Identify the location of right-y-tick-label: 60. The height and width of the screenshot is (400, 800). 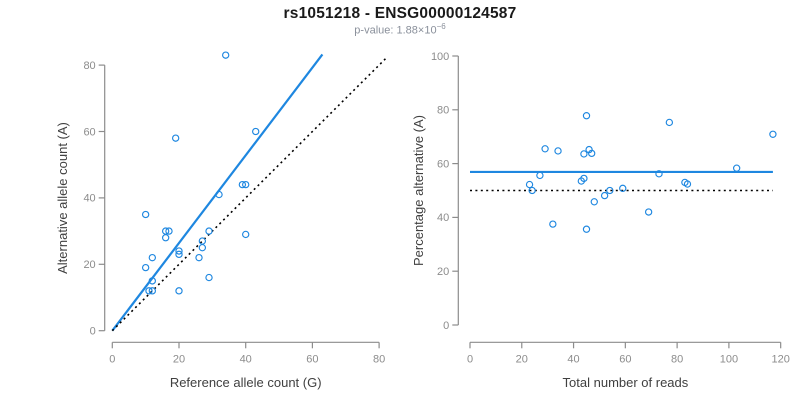
(443, 164).